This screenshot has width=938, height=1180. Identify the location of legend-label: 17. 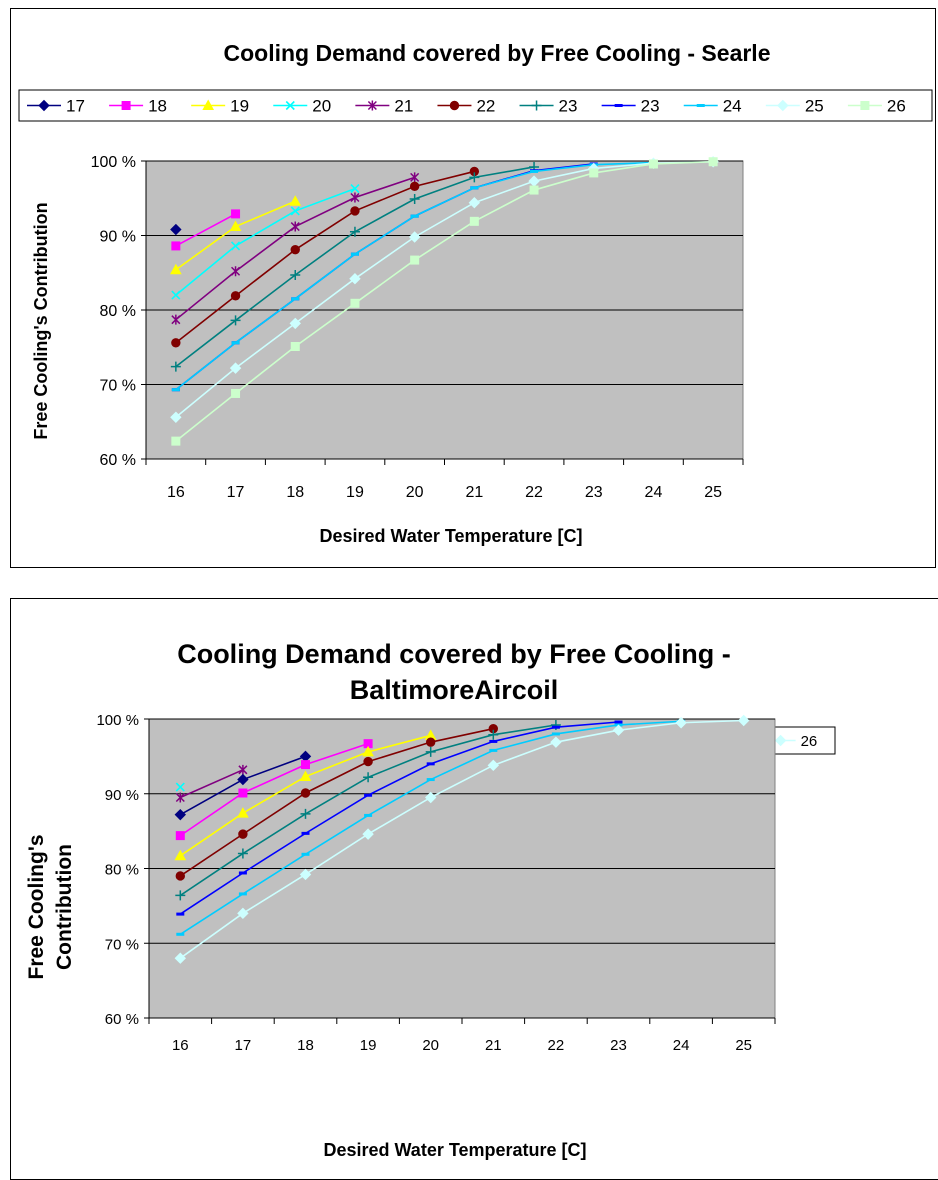
(75, 105).